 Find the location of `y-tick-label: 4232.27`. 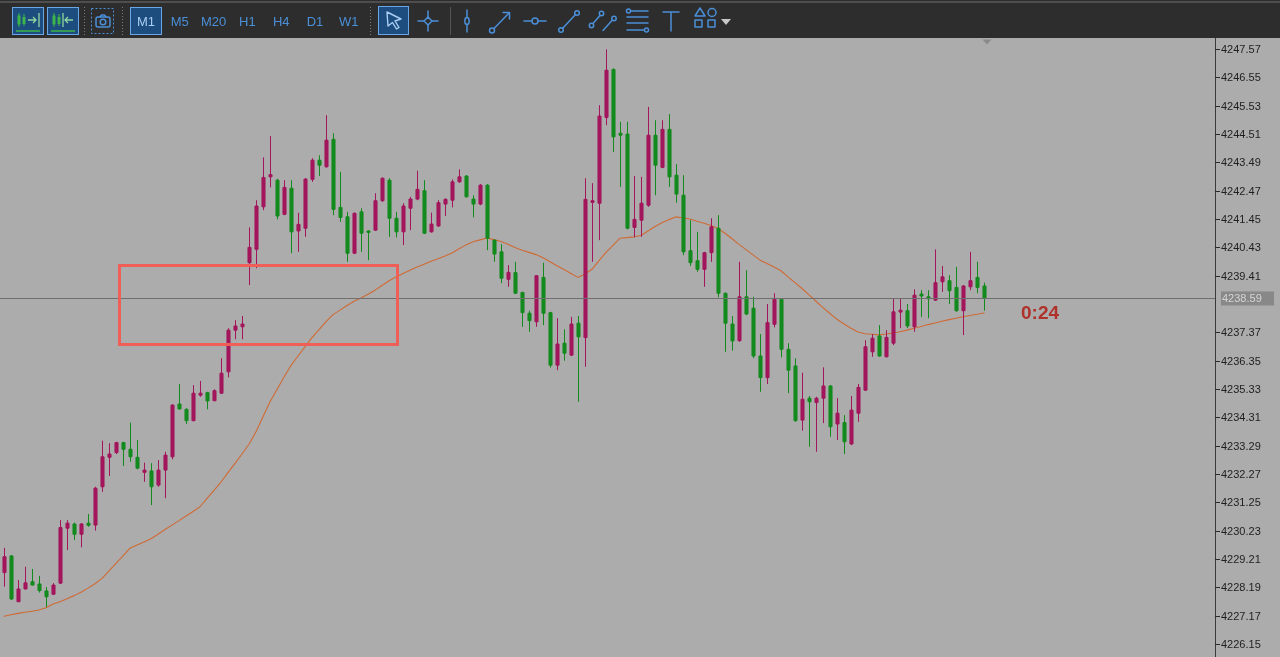

y-tick-label: 4232.27 is located at coordinates (1241, 473).